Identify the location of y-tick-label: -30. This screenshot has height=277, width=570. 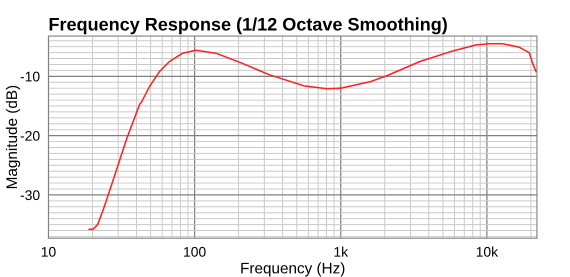
(30, 195).